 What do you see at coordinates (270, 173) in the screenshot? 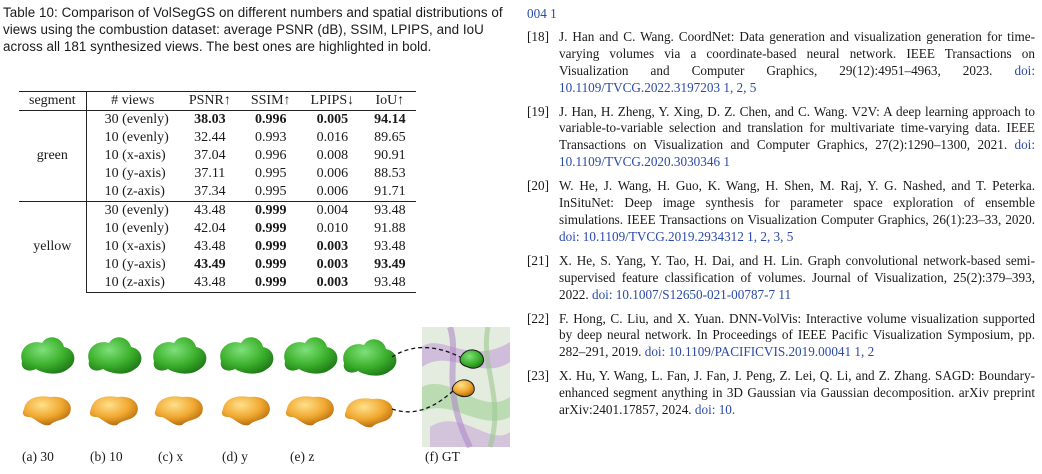
I see `ssim-cell: 0.995` at bounding box center [270, 173].